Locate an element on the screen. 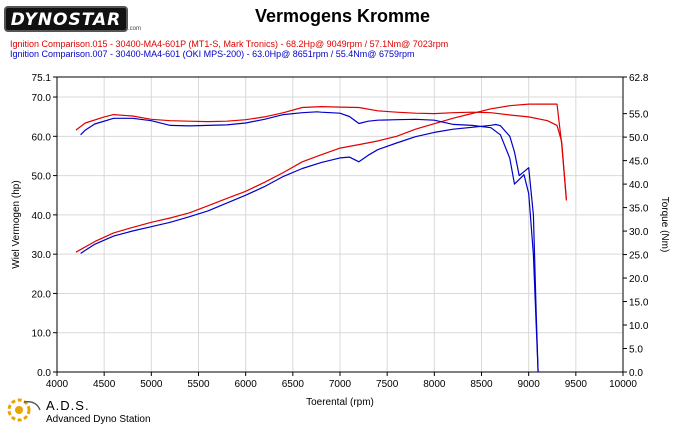 This screenshot has height=428, width=685. y-tick-label: 50.0 is located at coordinates (42, 177).